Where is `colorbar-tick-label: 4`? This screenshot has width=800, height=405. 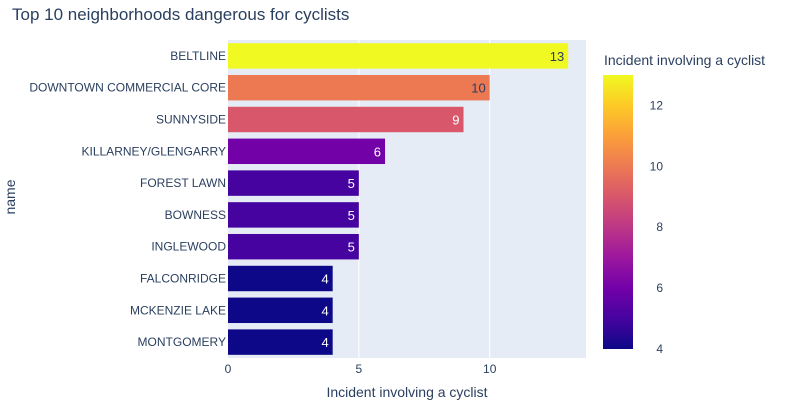 colorbar-tick-label: 4 is located at coordinates (659, 349).